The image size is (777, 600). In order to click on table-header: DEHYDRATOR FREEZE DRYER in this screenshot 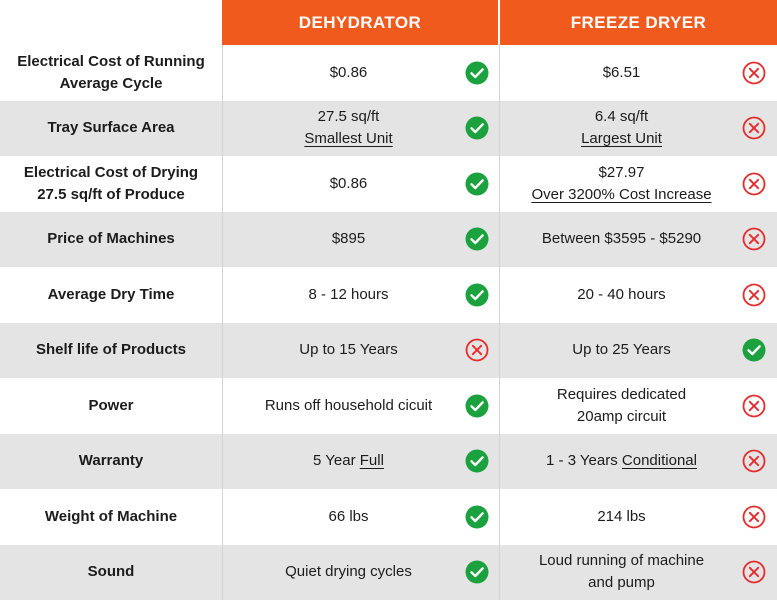, I will do `click(388, 22)`.